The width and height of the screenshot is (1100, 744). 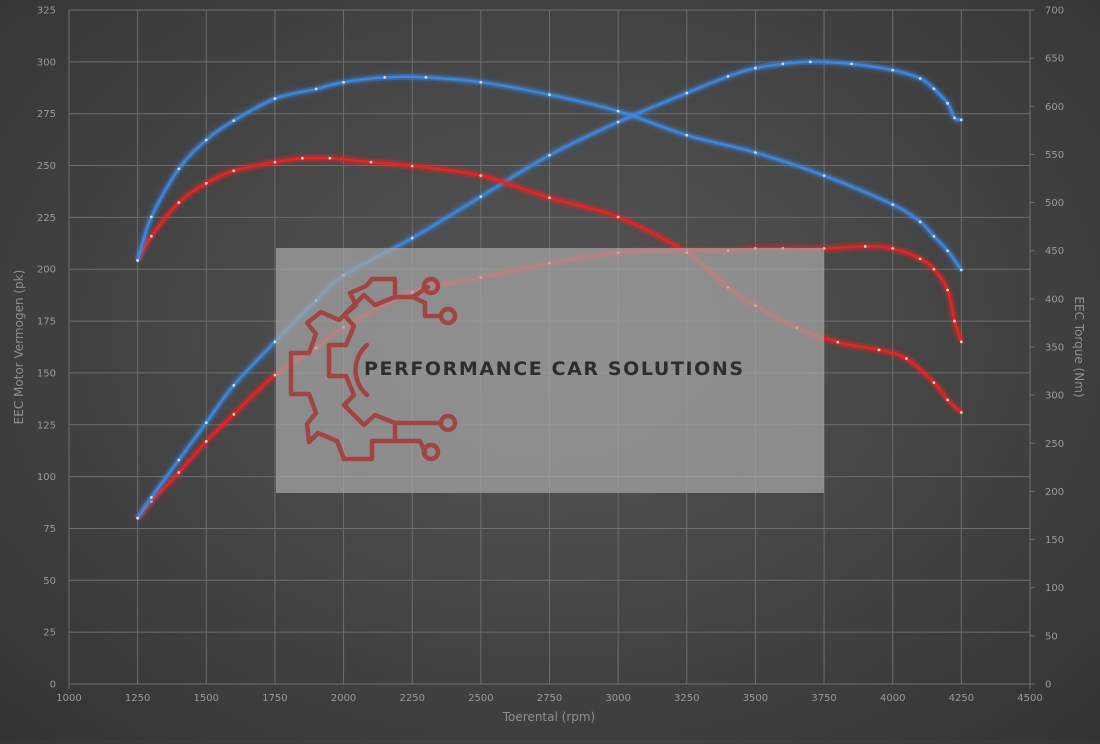 What do you see at coordinates (1048, 685) in the screenshot?
I see `y-right-tick-label: 0` at bounding box center [1048, 685].